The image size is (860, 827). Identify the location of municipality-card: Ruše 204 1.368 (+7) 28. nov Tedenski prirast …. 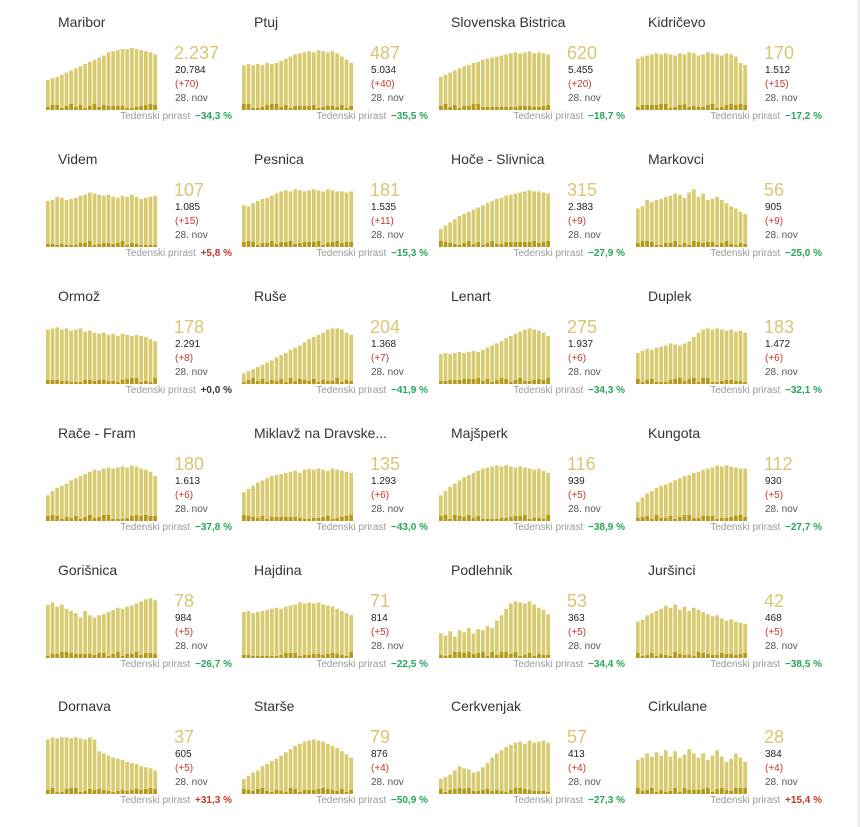
(340, 347).